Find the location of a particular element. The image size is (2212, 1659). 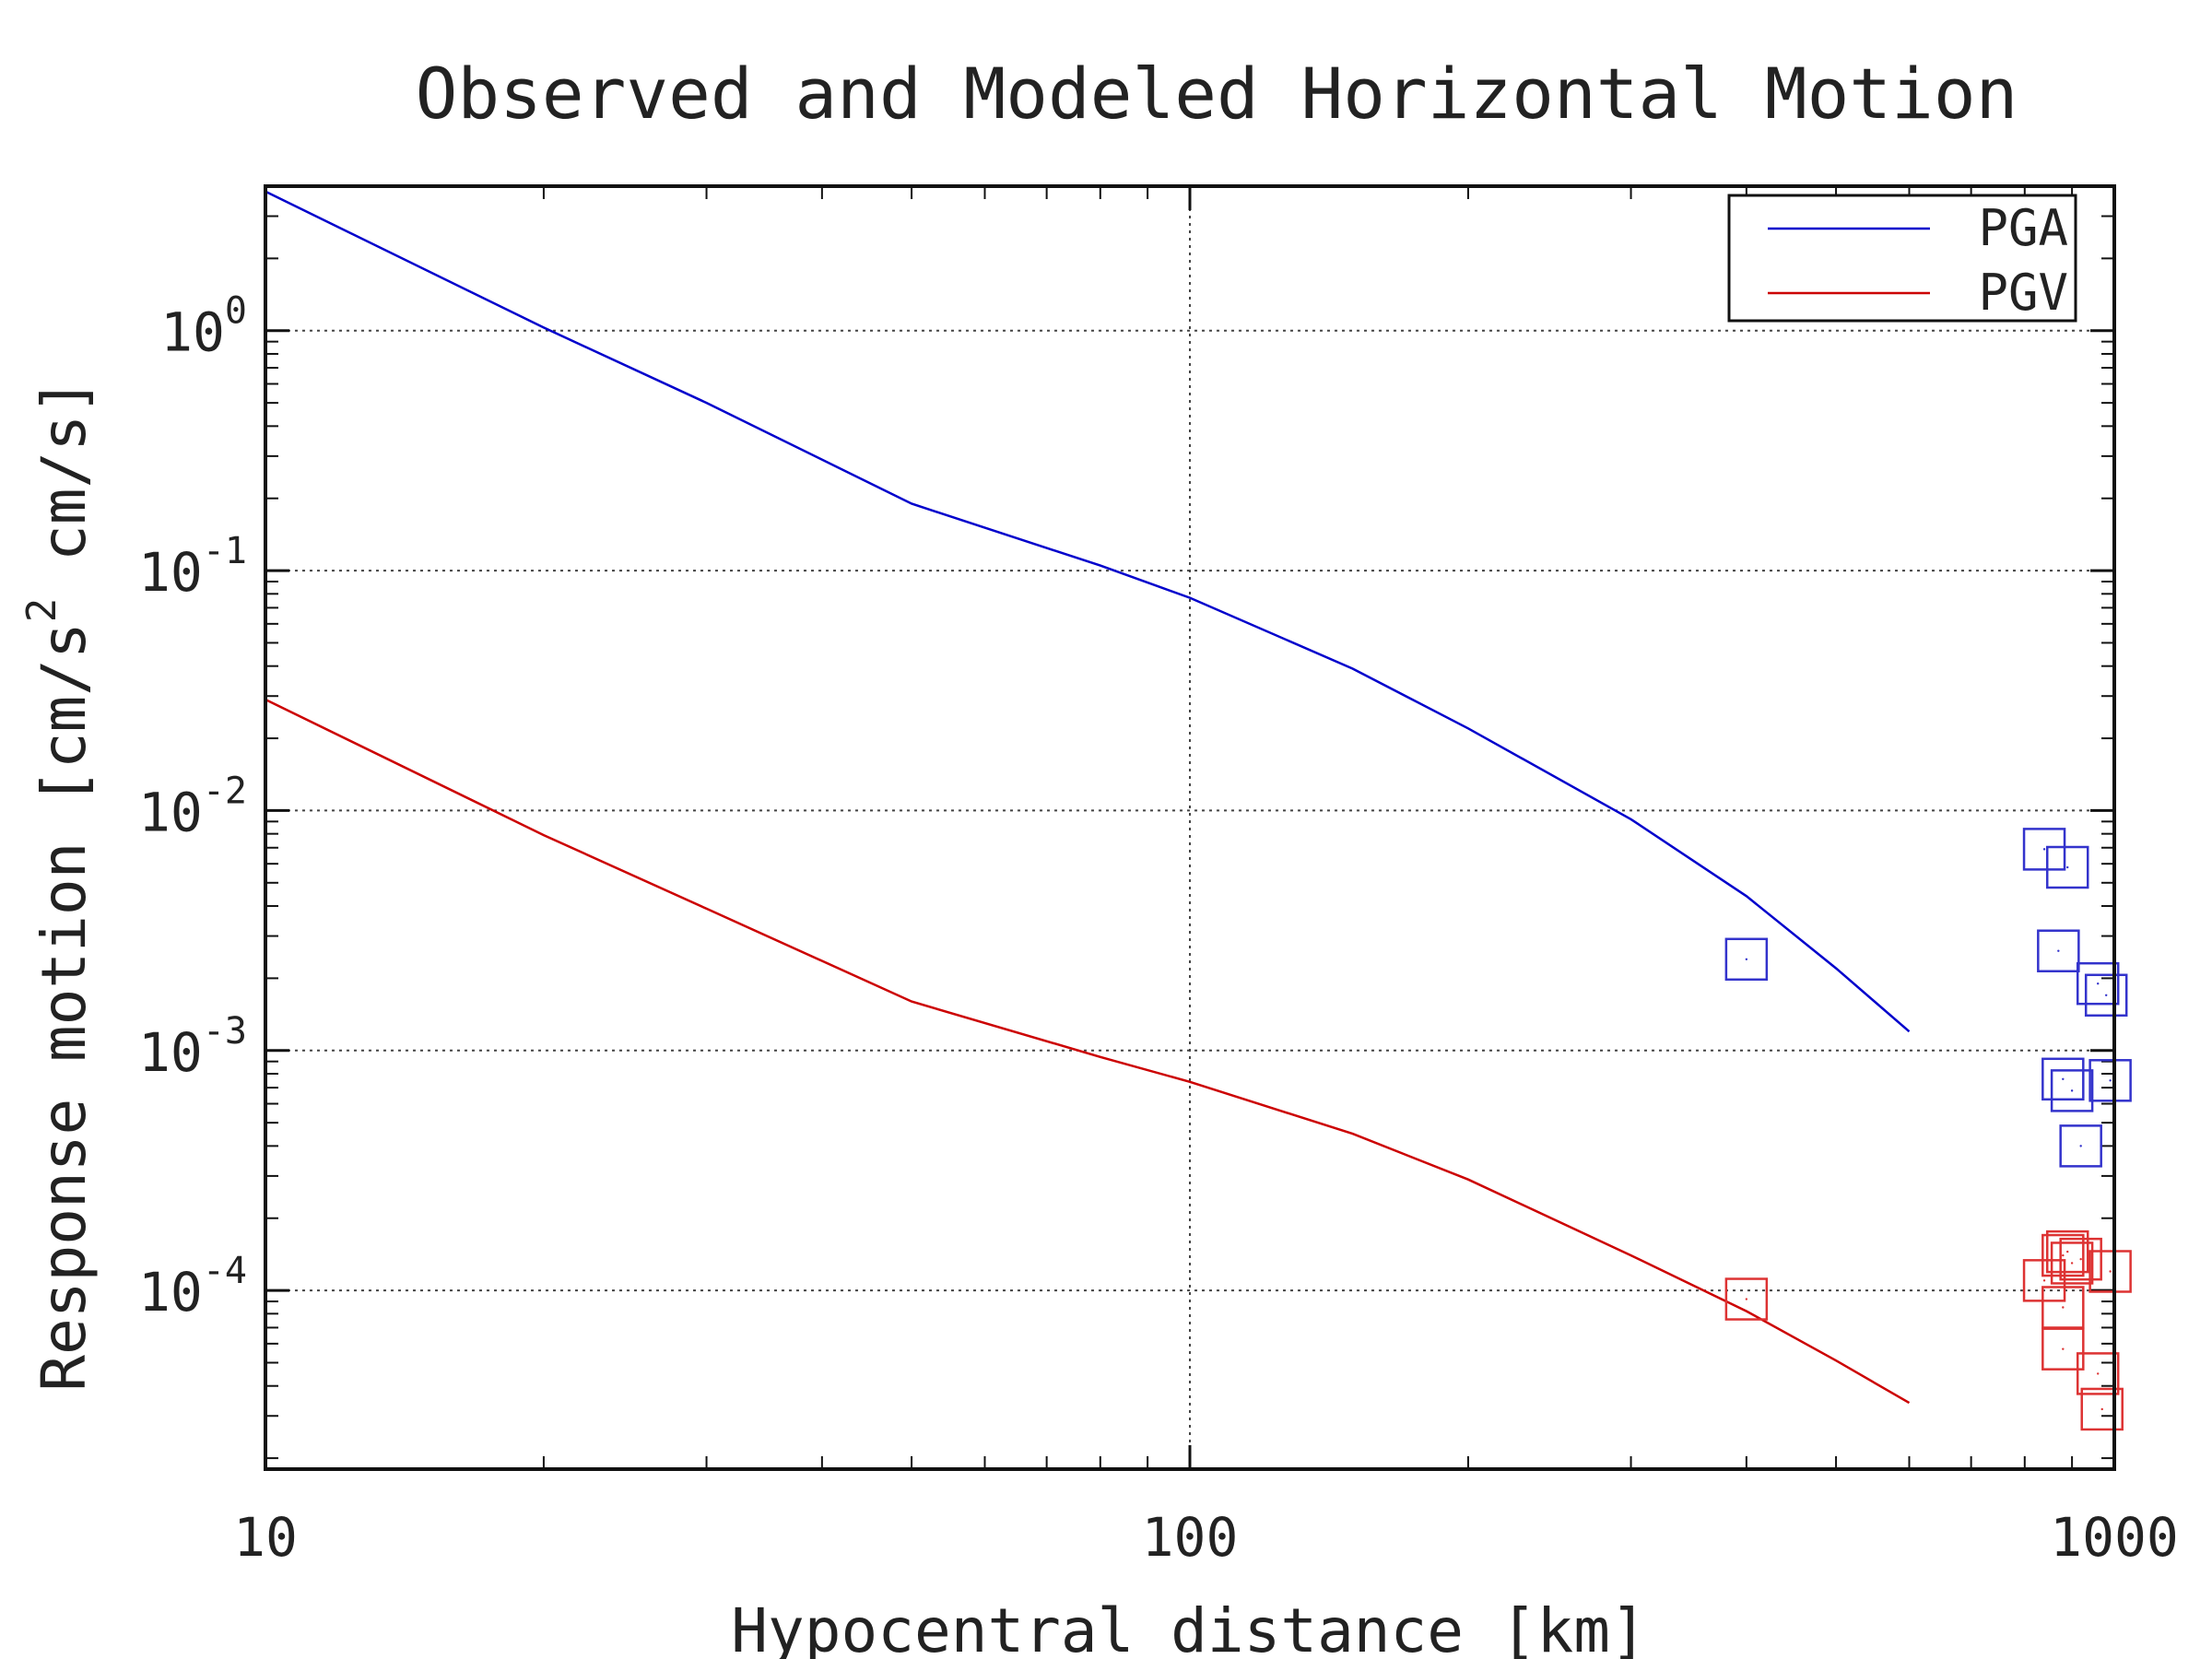

y-tick-label: 10⁻³ is located at coordinates (192, 1047).